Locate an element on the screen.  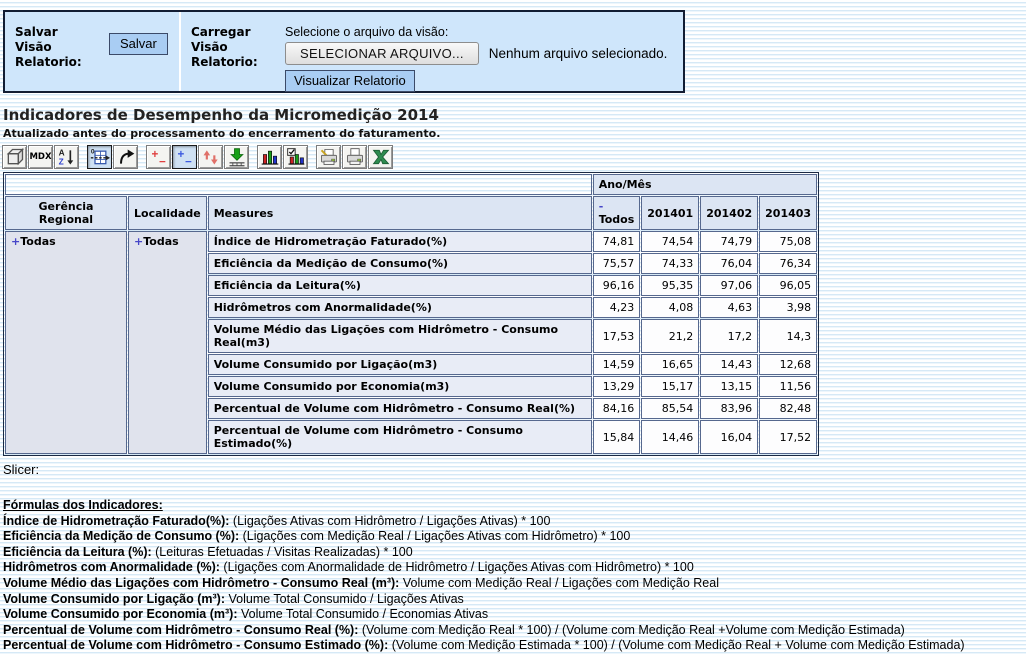
column-axis-header: Ano/Mês is located at coordinates (705, 184).